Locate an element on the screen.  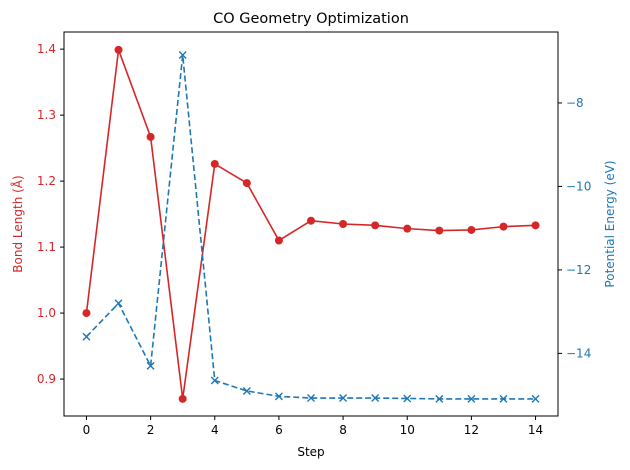
x-tick-label: 14 is located at coordinates (535, 430).